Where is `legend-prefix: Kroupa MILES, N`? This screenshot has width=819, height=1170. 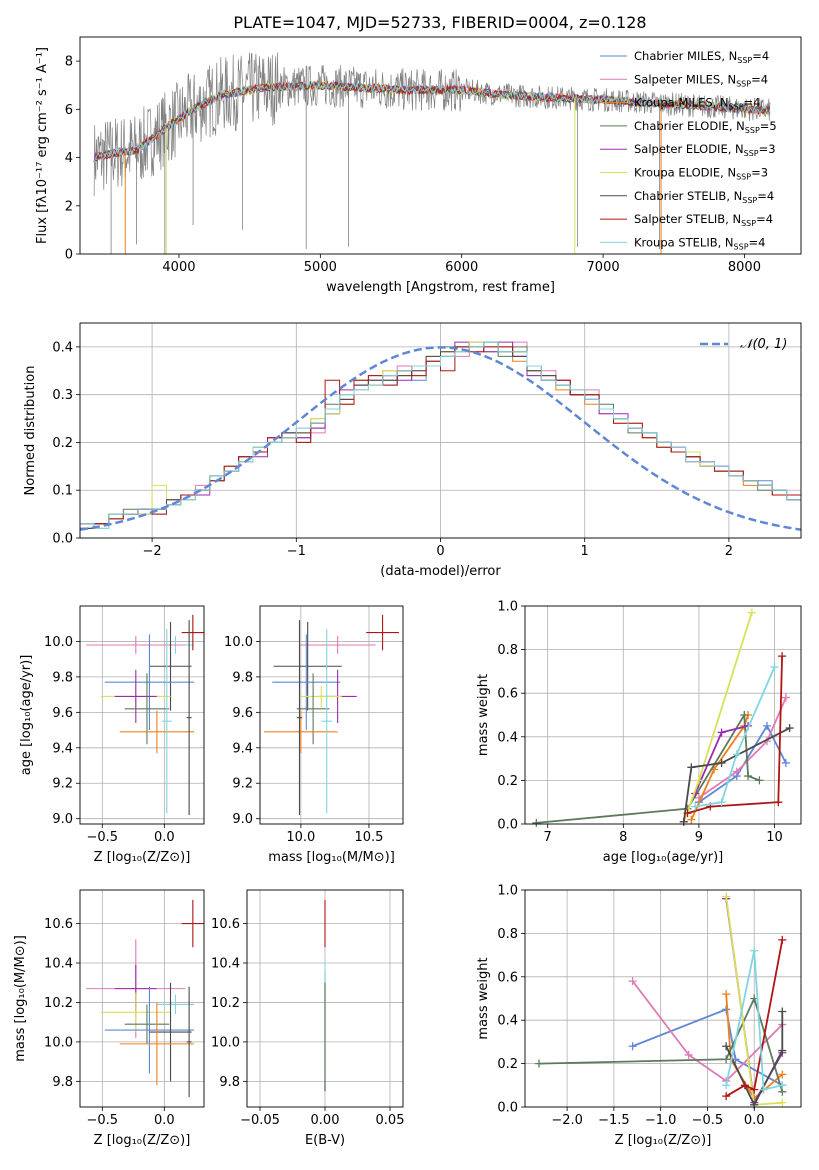 legend-prefix: Kroupa MILES, N is located at coordinates (681, 103).